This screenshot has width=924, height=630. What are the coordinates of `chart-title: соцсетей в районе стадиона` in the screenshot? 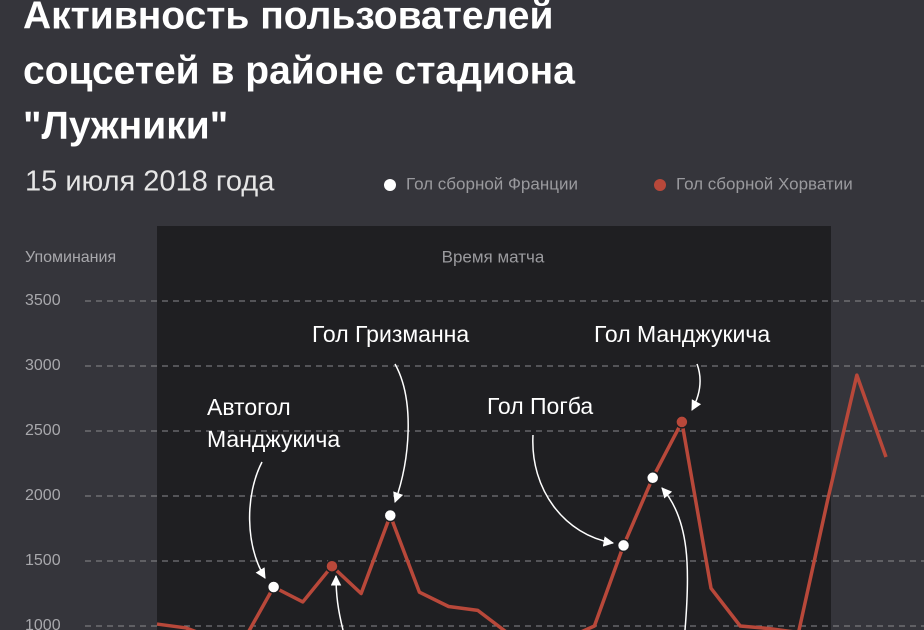 It's located at (299, 70).